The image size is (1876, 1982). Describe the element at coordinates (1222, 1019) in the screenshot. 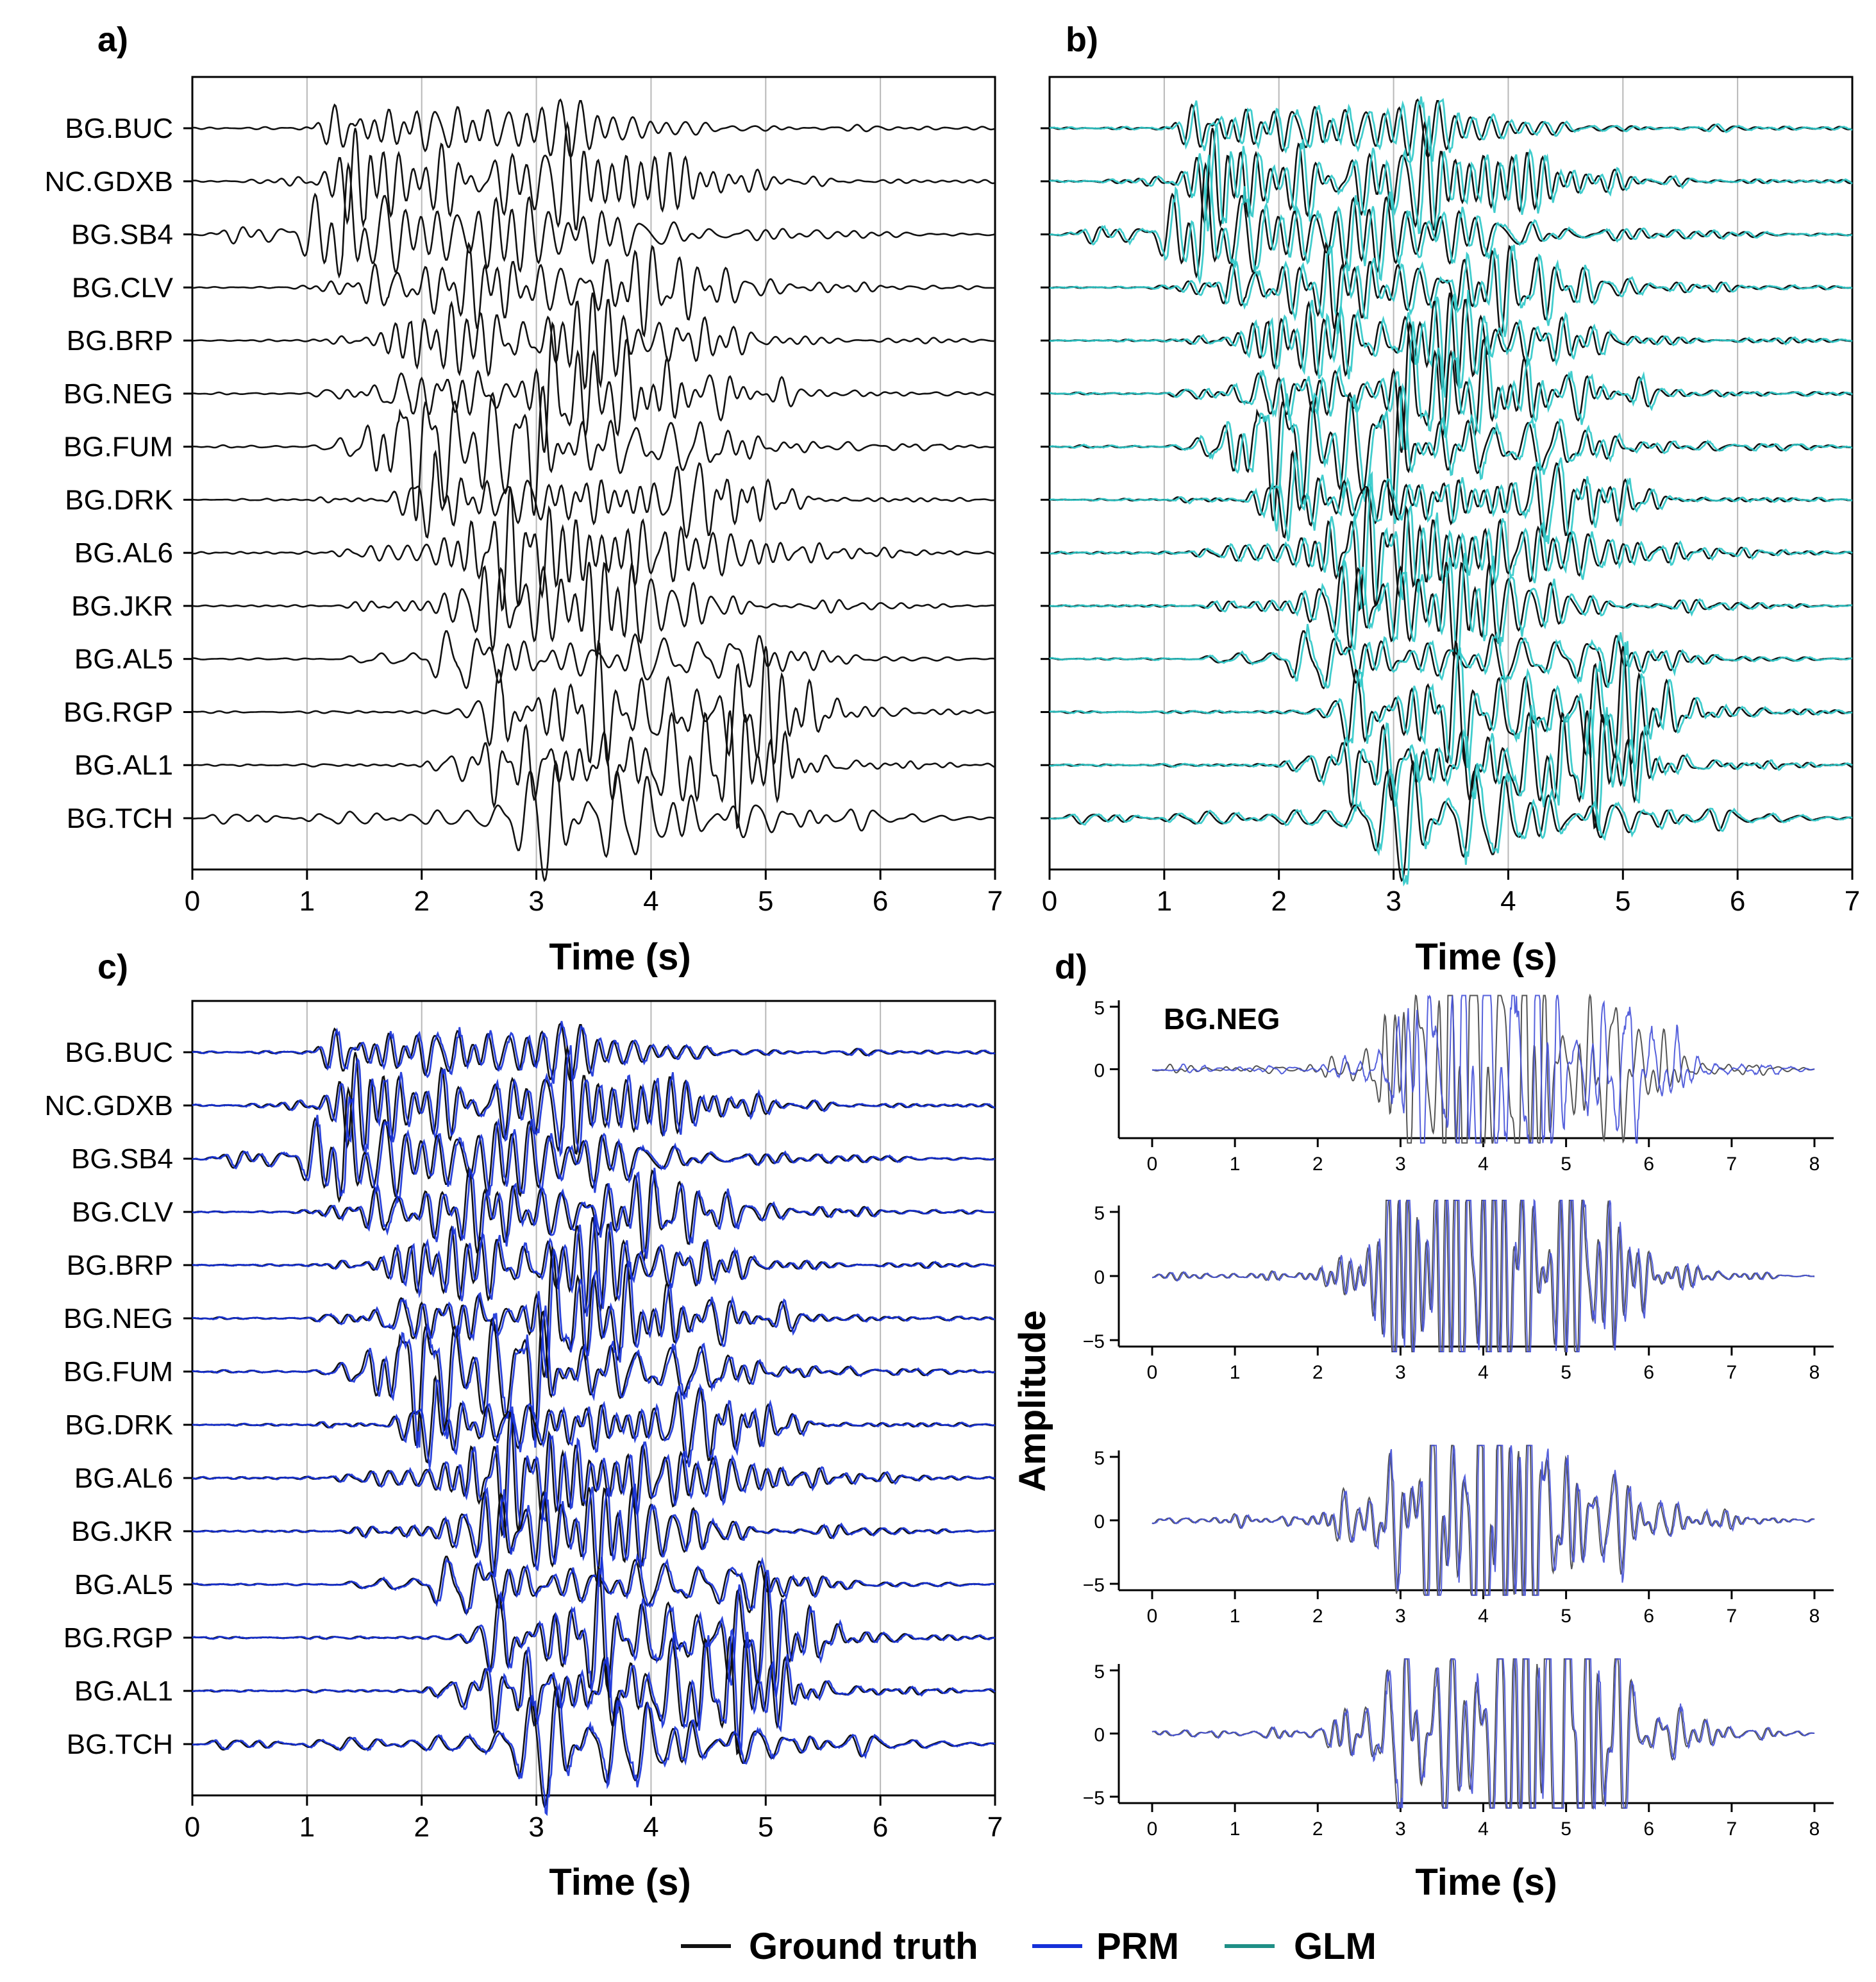

I see `inset-station-label: BG.NEG` at that location.